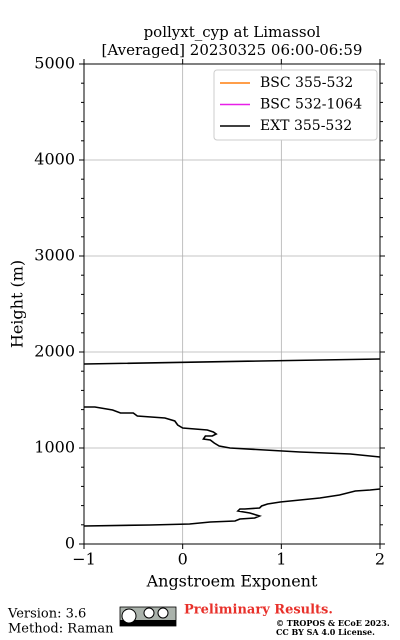  I want to click on method: Method: Raman, so click(61, 629).